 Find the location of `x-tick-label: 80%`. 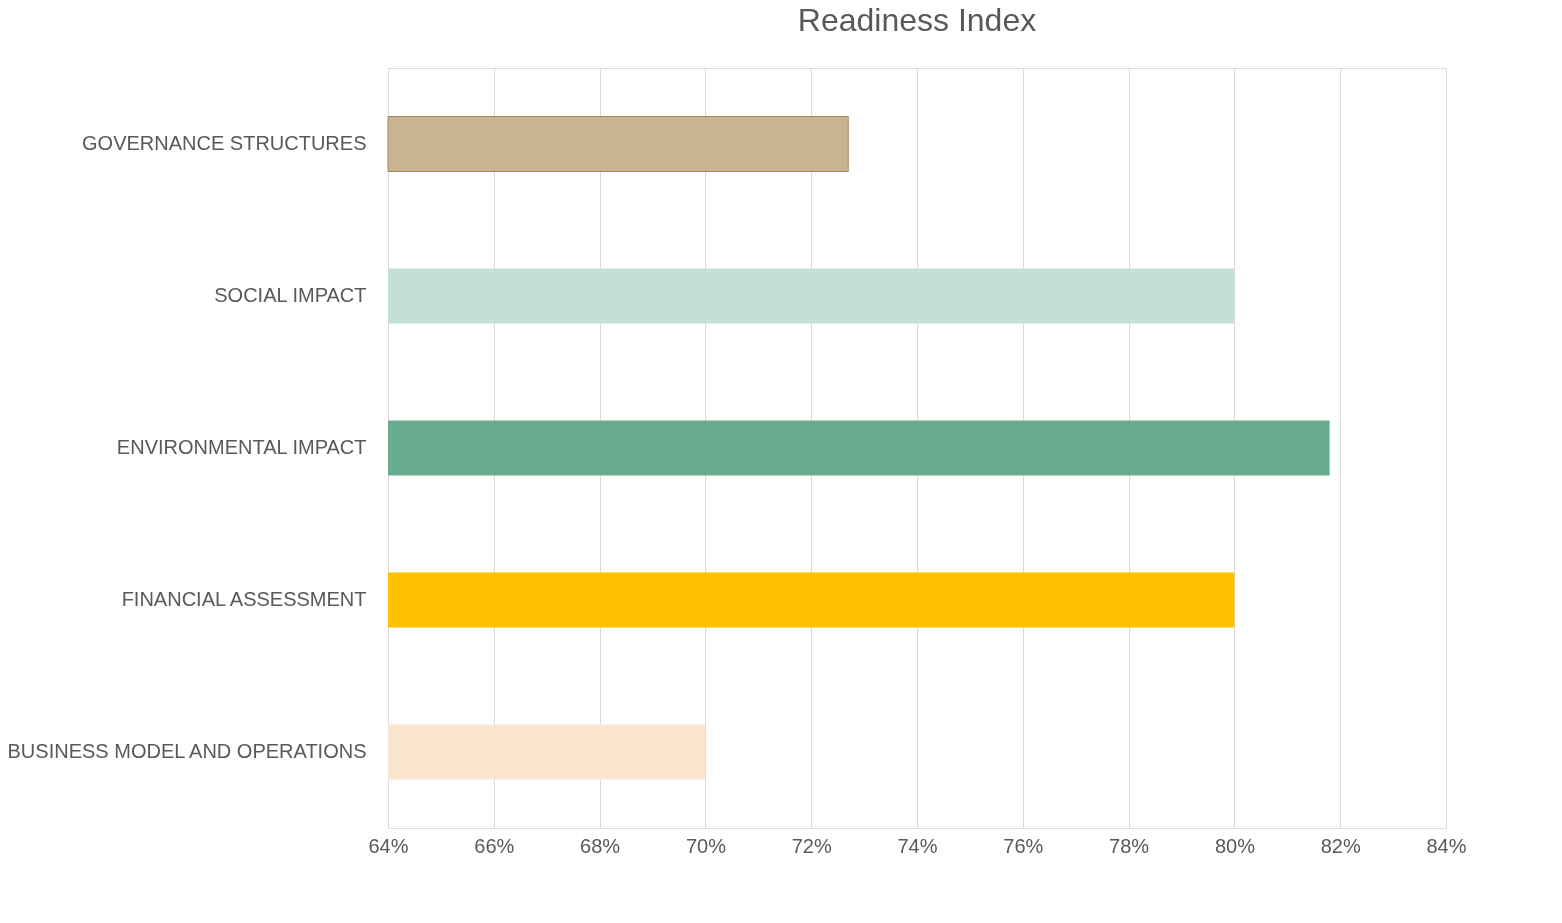

x-tick-label: 80% is located at coordinates (1235, 845).